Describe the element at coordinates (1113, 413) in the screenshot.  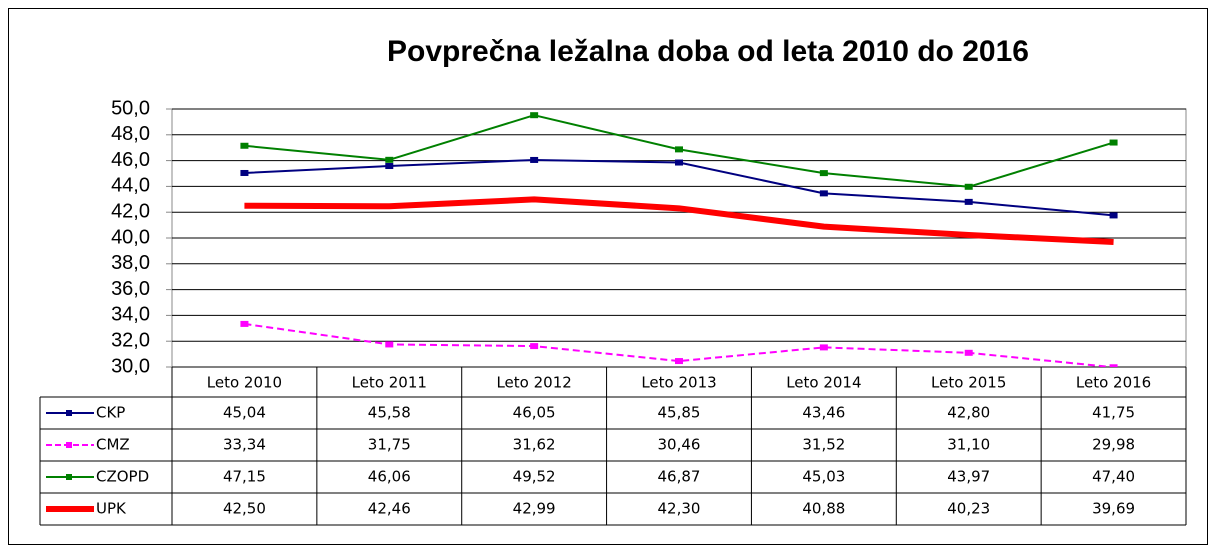
I see `table-cell: 41,75` at that location.